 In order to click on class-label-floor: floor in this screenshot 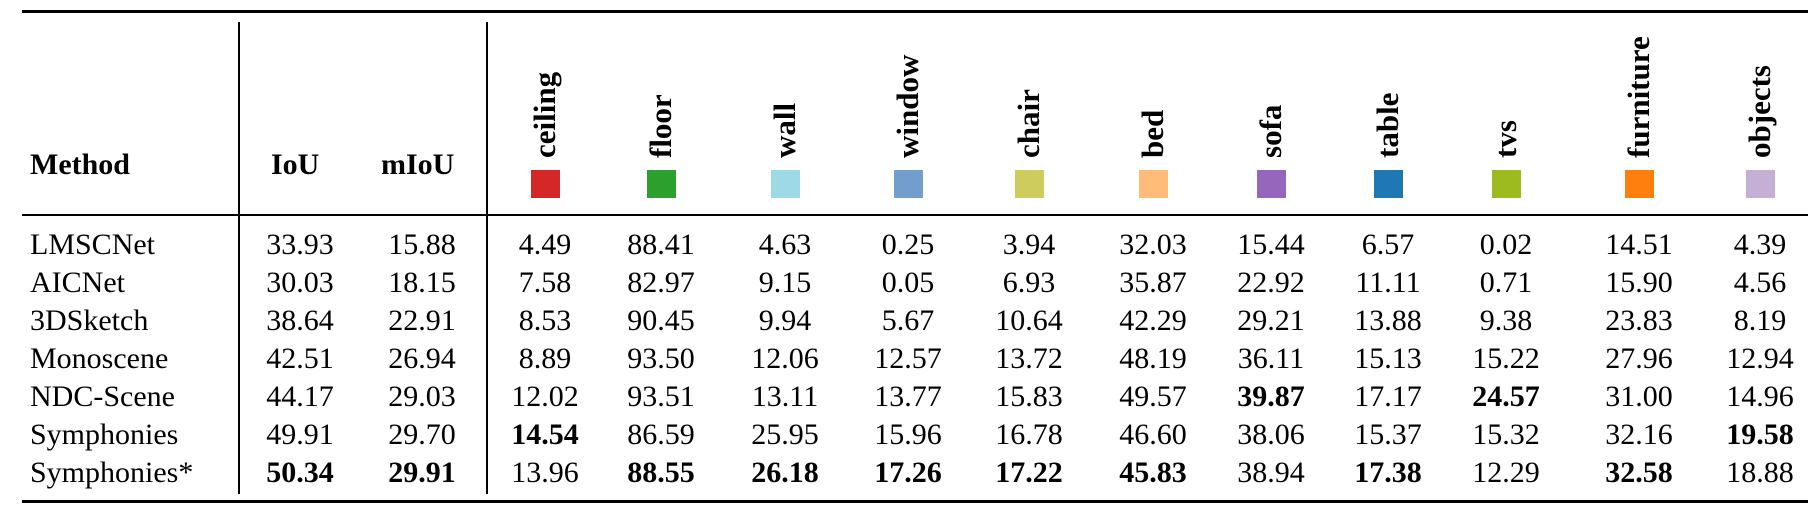, I will do `click(660, 126)`.